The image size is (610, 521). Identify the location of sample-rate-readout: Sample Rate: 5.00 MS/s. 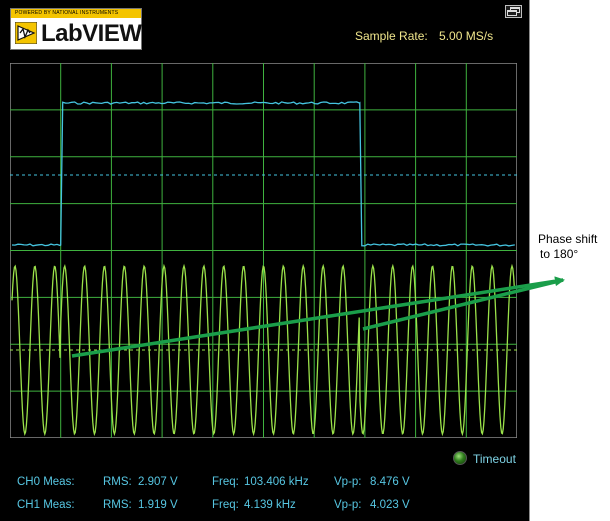
(424, 36).